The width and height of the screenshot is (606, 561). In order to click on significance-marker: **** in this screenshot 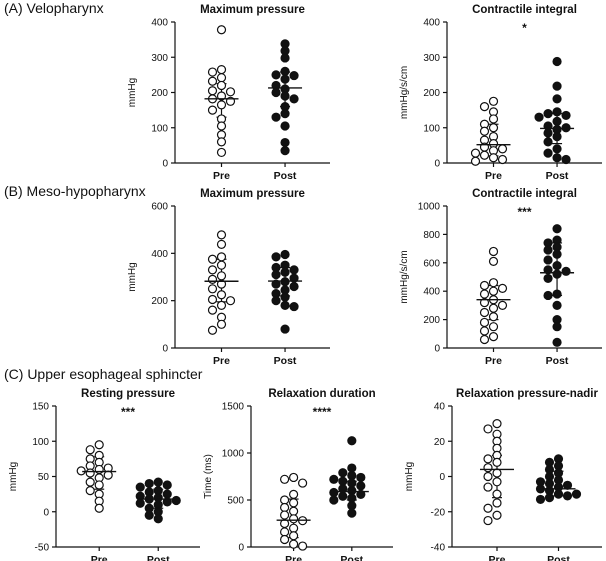, I will do `click(322, 412)`.